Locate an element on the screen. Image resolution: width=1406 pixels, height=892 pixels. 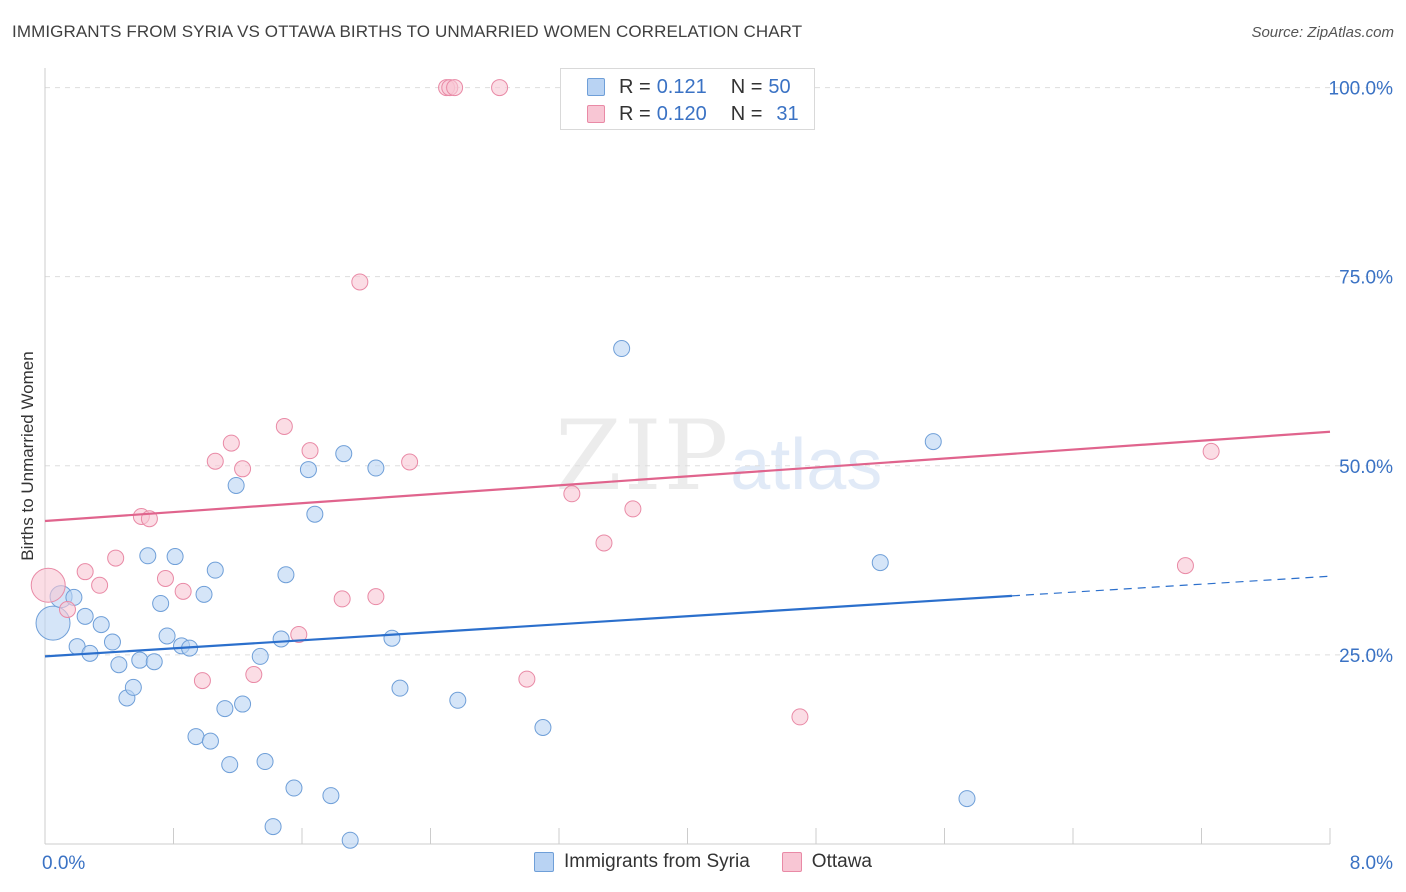
legend-row-syria: R = 0.121 N = 50 is located at coordinates (689, 87).